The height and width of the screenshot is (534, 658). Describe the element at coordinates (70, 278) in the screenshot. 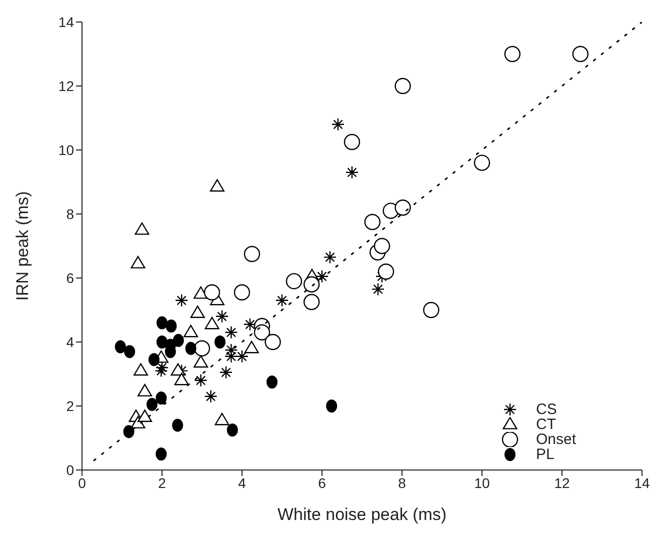

I see `y-tick-label: 6` at that location.